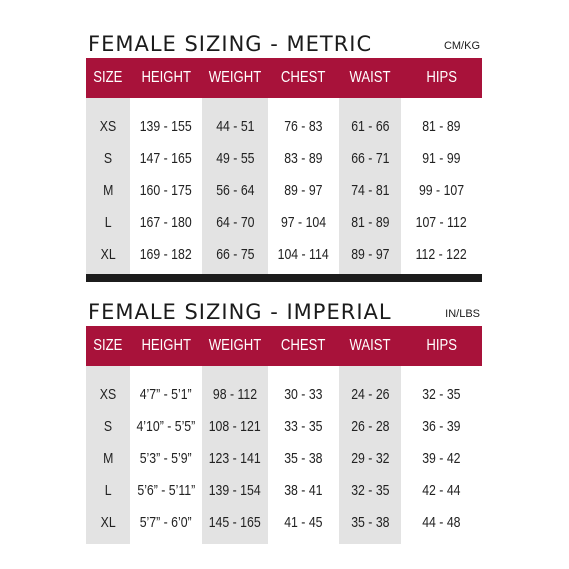  I want to click on imperial-cell-value: S, so click(108, 426).